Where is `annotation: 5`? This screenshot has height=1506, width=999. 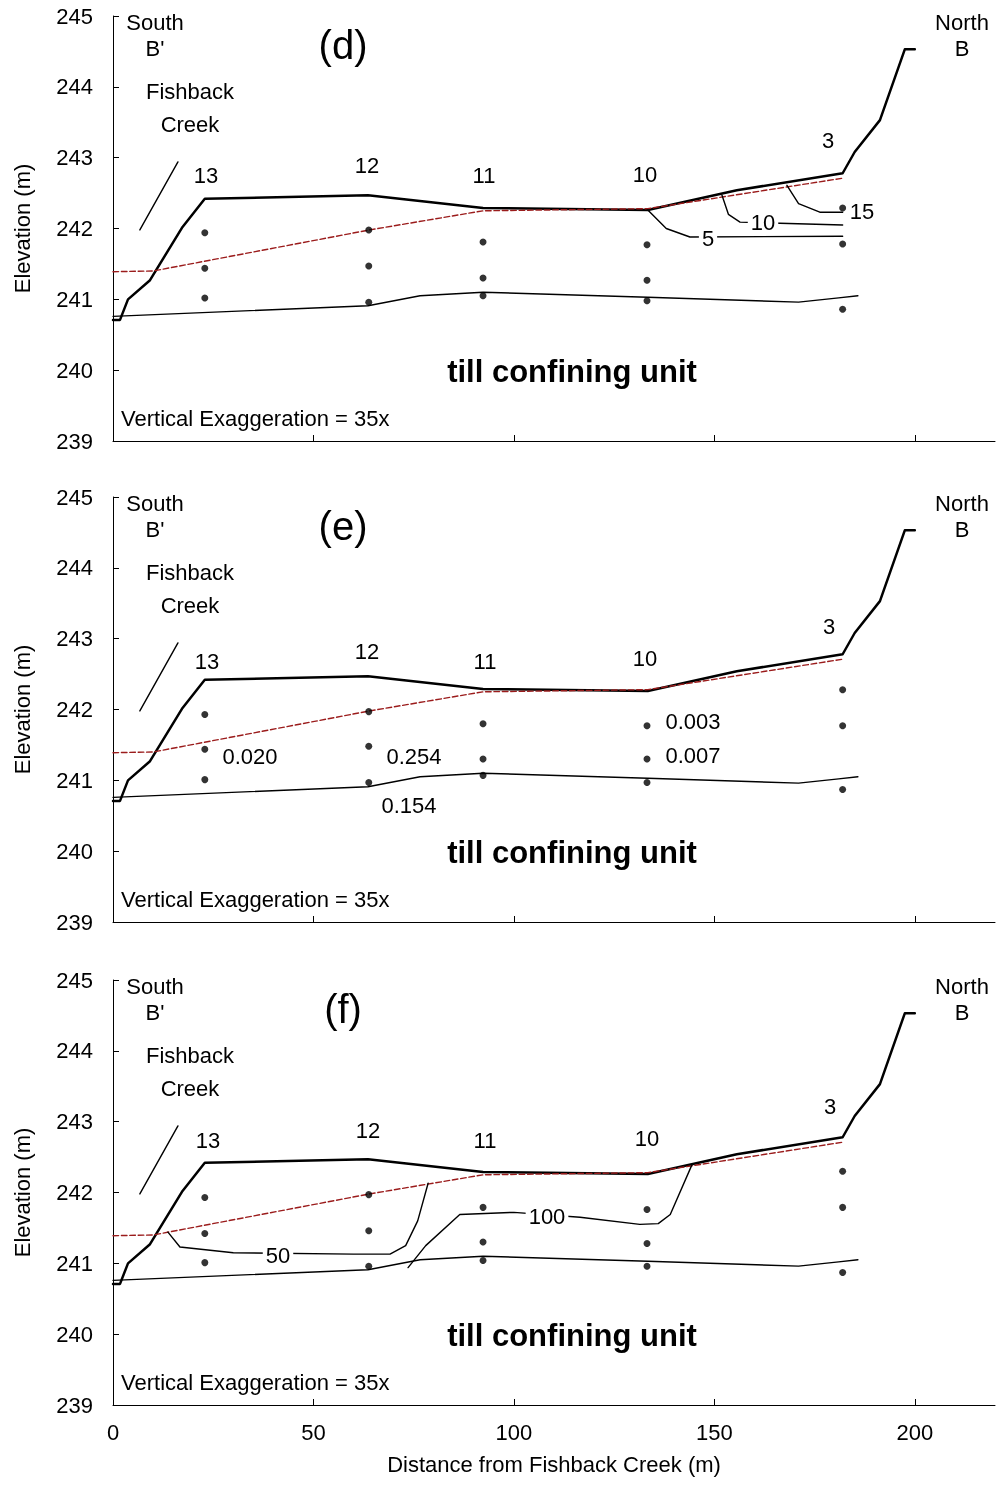
annotation: 5 is located at coordinates (708, 238).